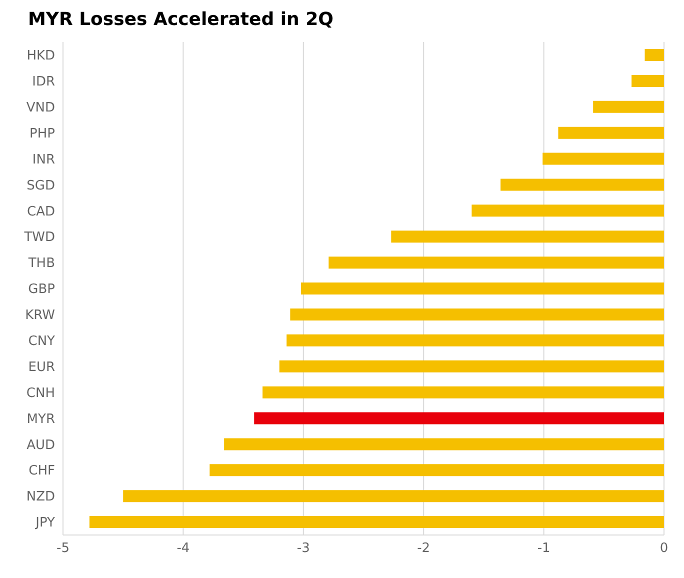 This screenshot has width=684, height=578. I want to click on y-tick-label: NZD, so click(40, 497).